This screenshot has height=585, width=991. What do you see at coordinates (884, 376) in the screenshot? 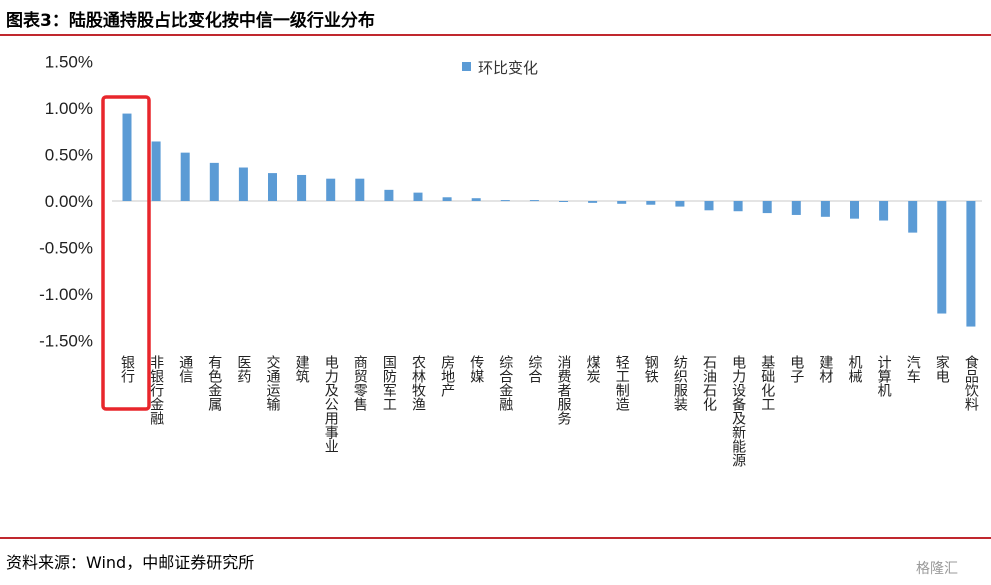
I see `x-tick-label: 计算机` at bounding box center [884, 376].